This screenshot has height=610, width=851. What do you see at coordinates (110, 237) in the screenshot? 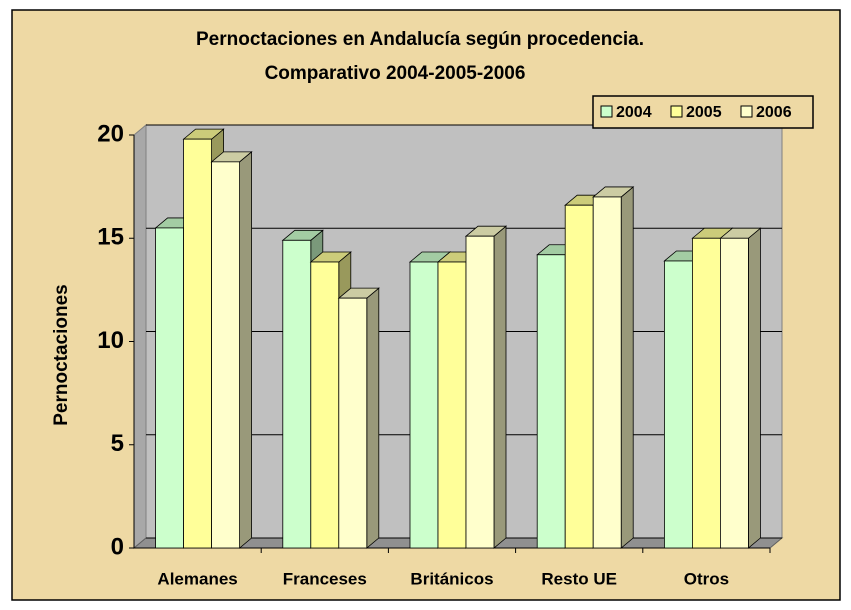
I see `y-tick-label: 15` at bounding box center [110, 237].